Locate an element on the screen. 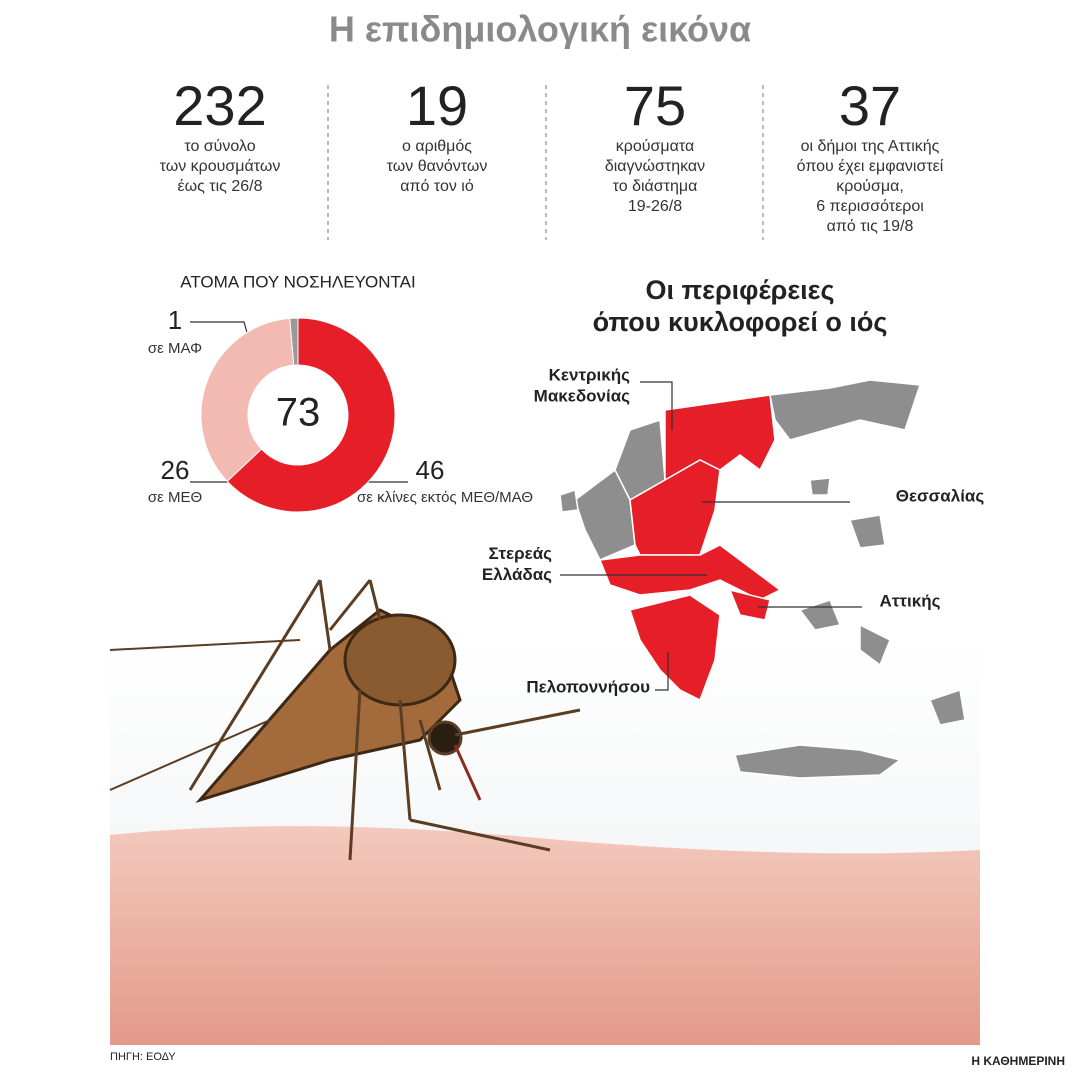  stat-value: 232 is located at coordinates (219, 105).